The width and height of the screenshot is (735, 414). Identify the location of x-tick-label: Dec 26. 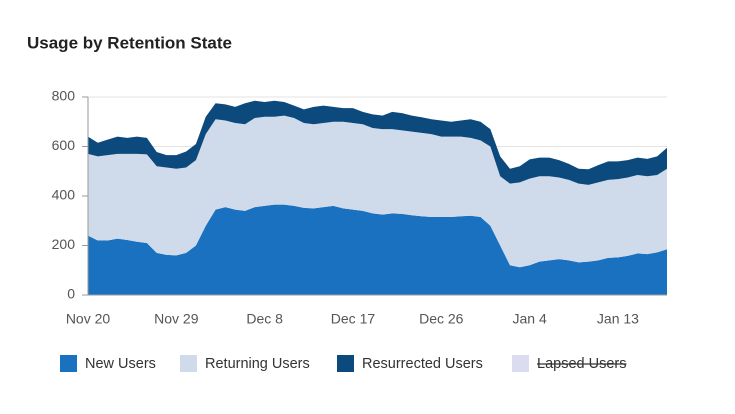
(441, 319).